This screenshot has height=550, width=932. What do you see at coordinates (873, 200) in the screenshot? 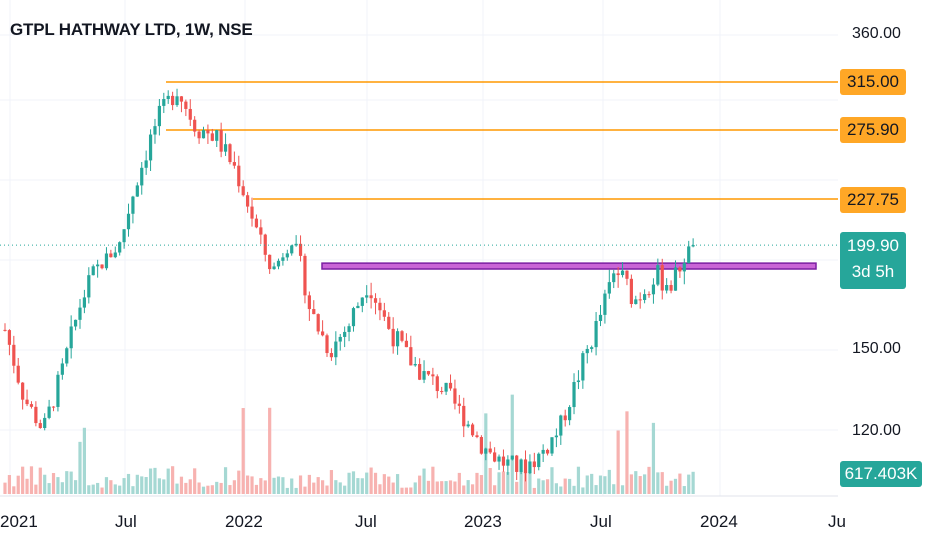
I see `level-badge-227: 227.75` at bounding box center [873, 200].